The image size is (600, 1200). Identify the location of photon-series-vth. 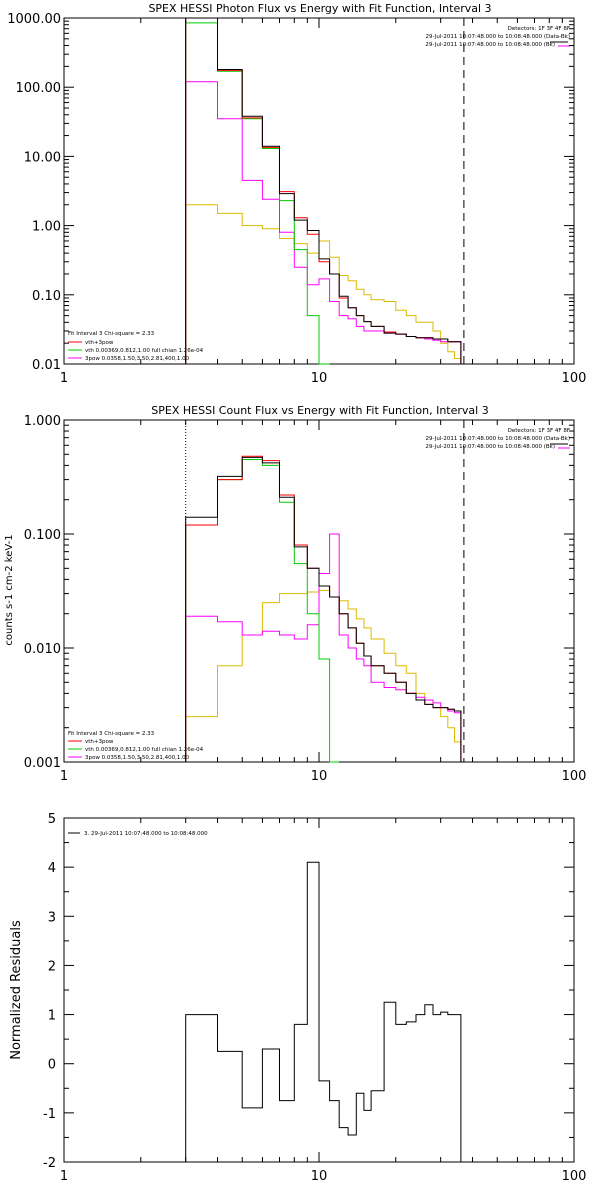
(257, 193).